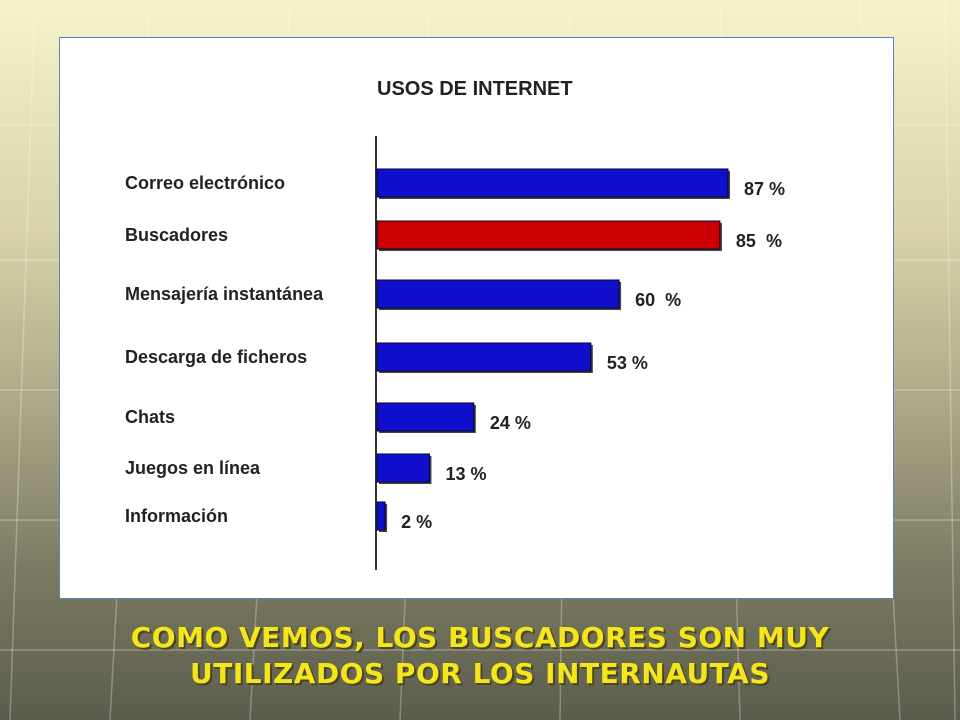 Image resolution: width=960 pixels, height=720 pixels. Describe the element at coordinates (216, 357) in the screenshot. I see `category-label: Descarga de ficheros` at that location.